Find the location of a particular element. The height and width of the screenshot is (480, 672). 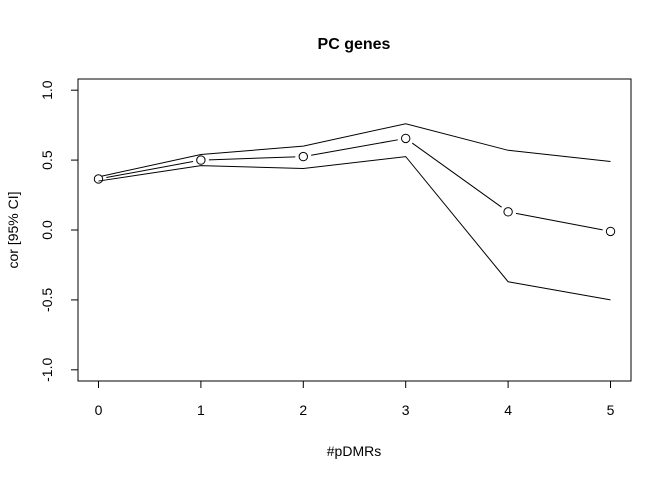

y-tick-label: -1.0 is located at coordinates (47, 370).